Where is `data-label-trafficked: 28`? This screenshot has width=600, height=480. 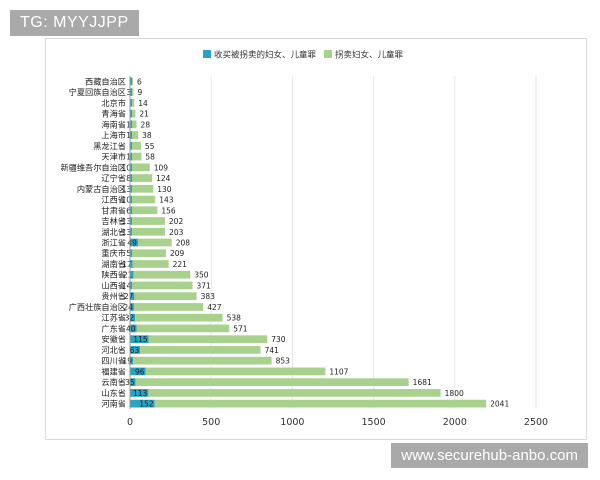 data-label-trafficked: 28 is located at coordinates (146, 124).